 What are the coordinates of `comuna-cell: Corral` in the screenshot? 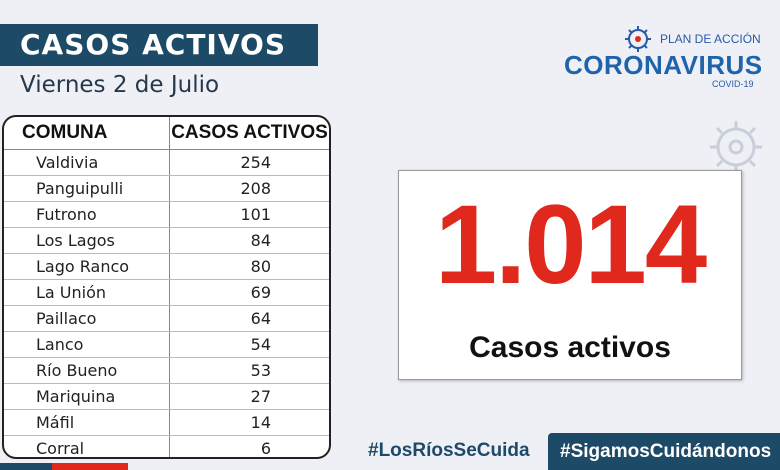 It's located at (87, 446).